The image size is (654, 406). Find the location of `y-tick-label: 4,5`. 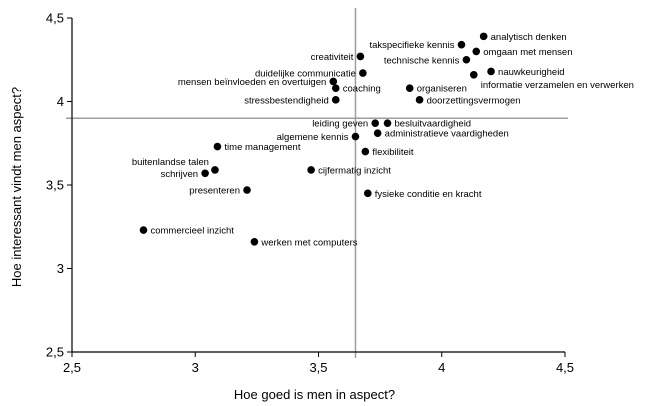

y-tick-label: 4,5 is located at coordinates (55, 18).